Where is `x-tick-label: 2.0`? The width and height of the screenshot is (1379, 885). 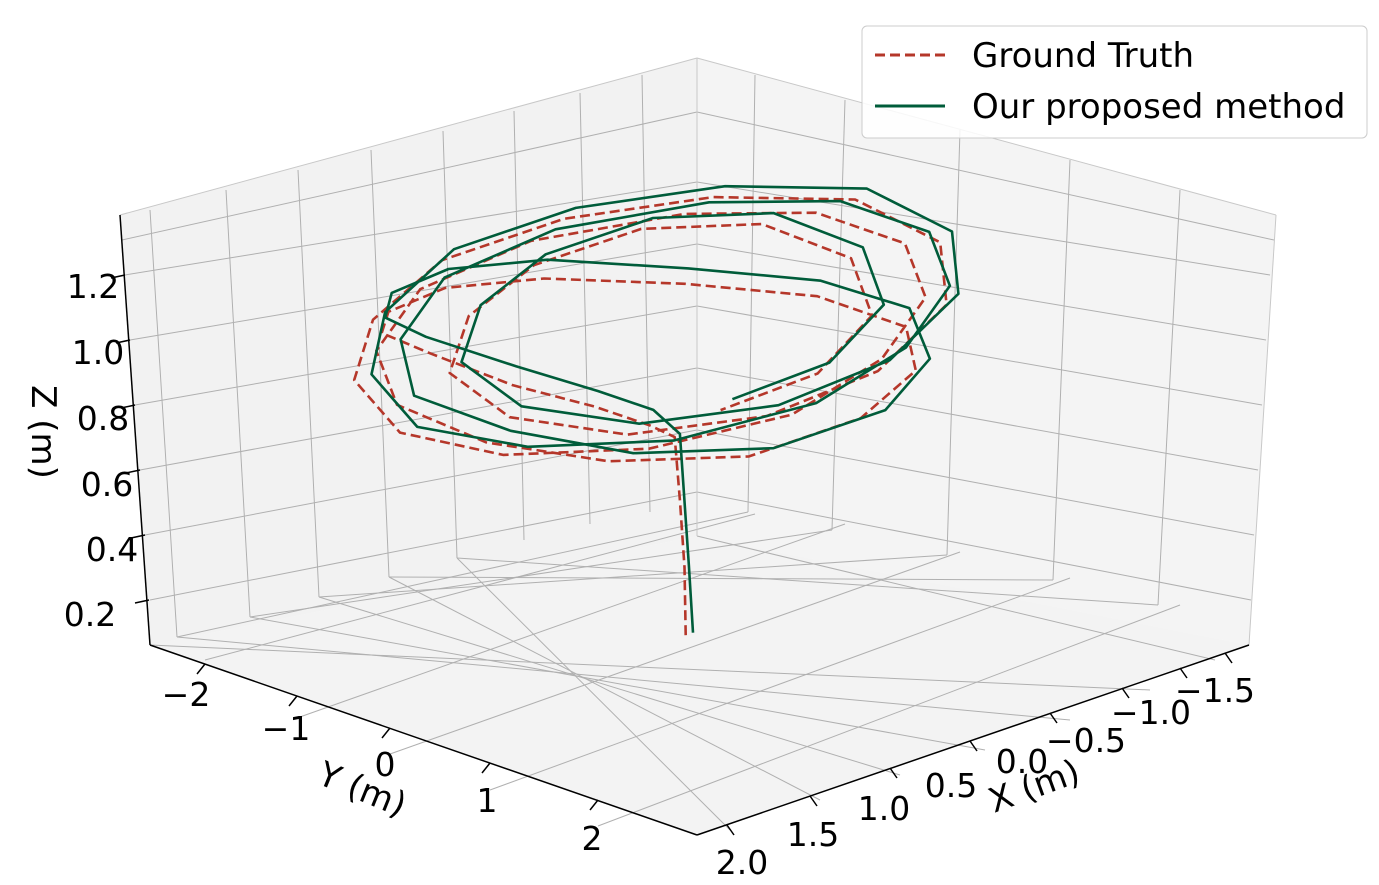 x-tick-label: 2.0 is located at coordinates (742, 862).